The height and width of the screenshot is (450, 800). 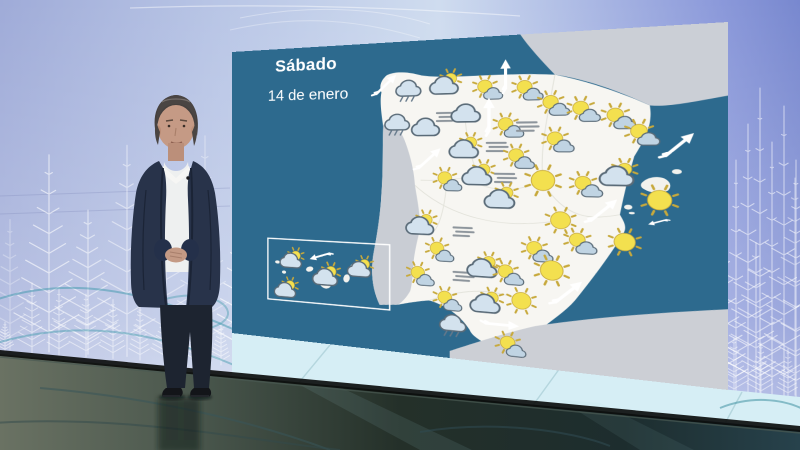 What do you see at coordinates (176, 152) in the screenshot?
I see `presenter-neck` at bounding box center [176, 152].